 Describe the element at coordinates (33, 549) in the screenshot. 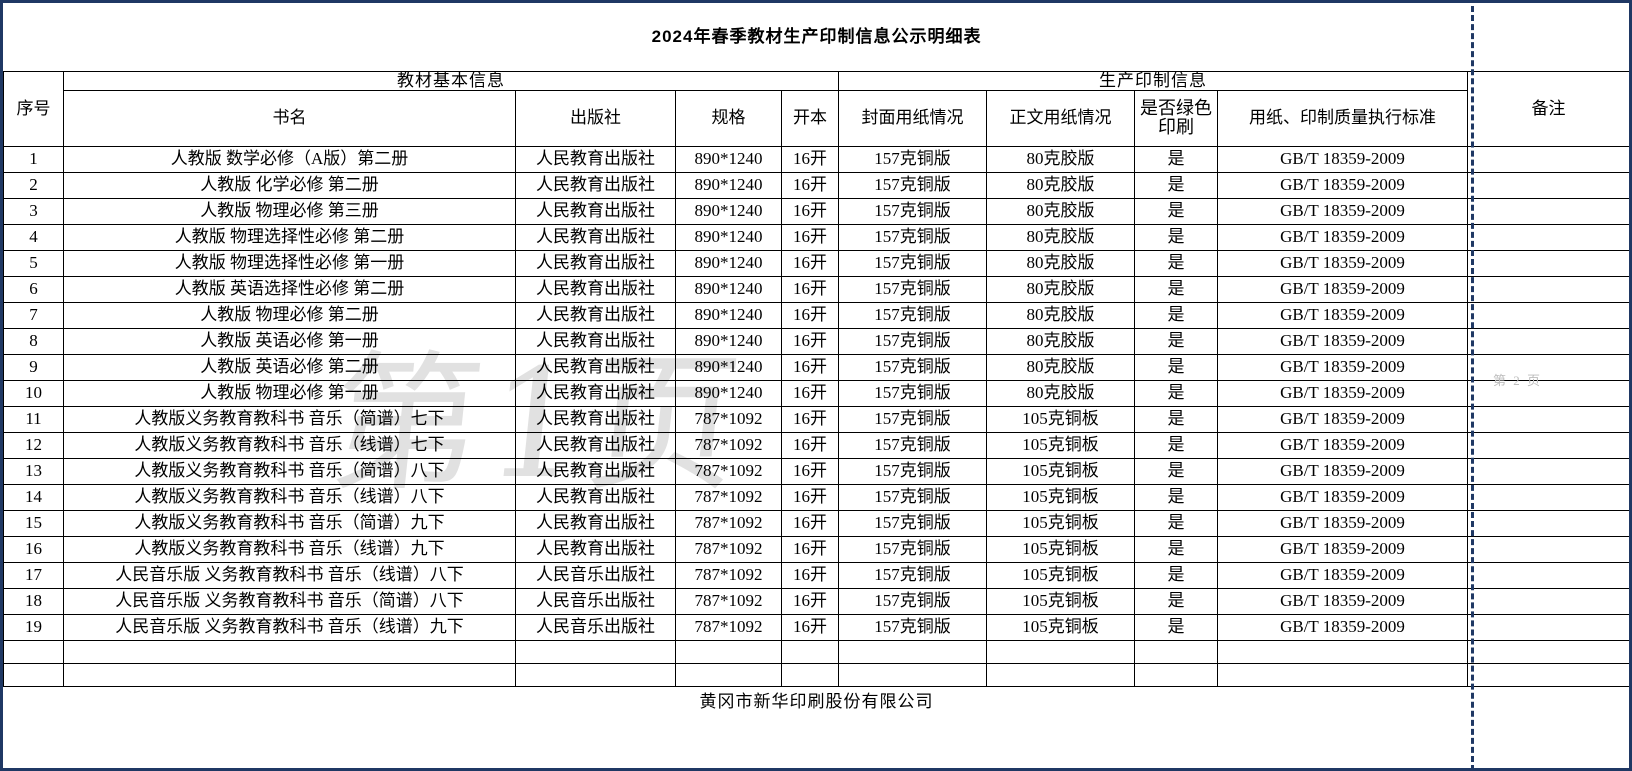

I see `cell-seq: 16` at that location.